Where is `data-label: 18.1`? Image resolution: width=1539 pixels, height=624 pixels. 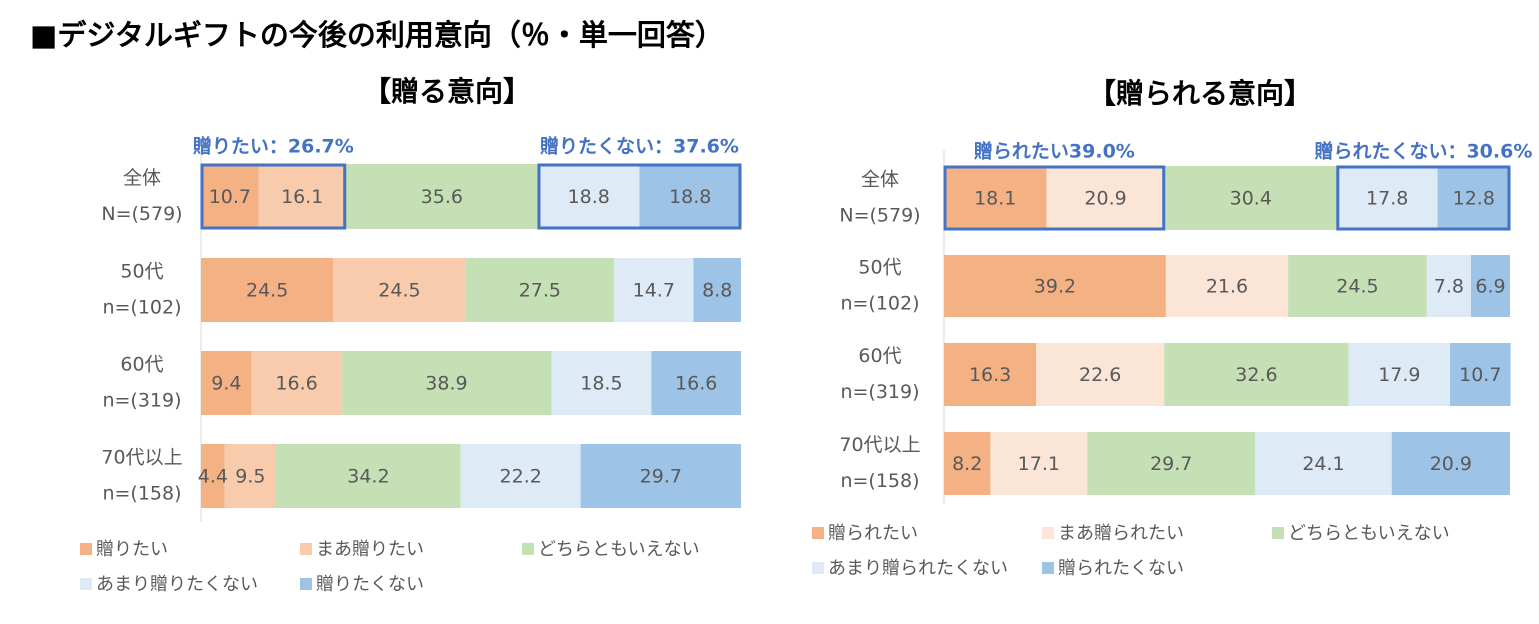
data-label: 18.1 is located at coordinates (995, 199).